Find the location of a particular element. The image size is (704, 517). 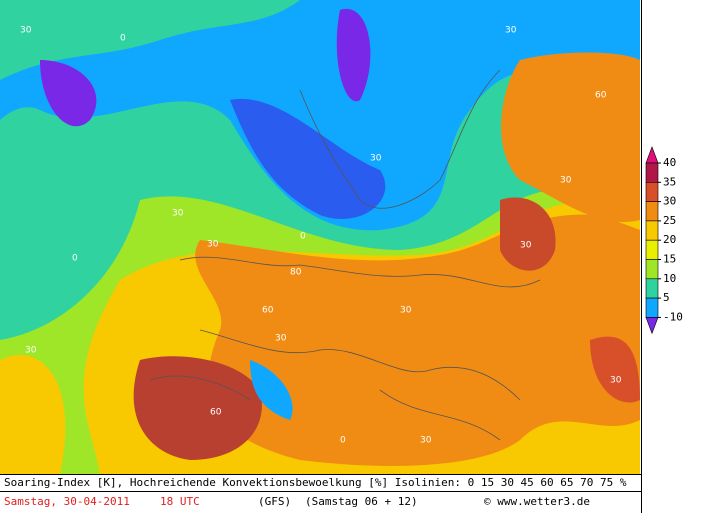

footer-date: Samstag, 30-04-2011 is located at coordinates (67, 501).